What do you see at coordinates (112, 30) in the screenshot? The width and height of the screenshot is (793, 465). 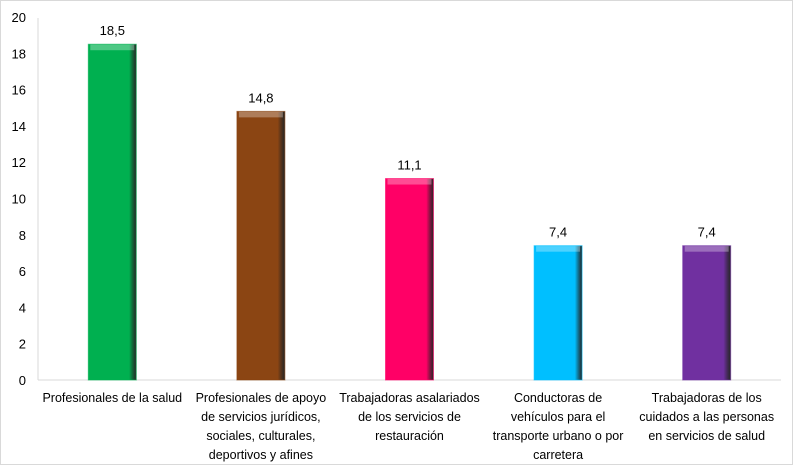 I see `data-label: 18,5` at bounding box center [112, 30].